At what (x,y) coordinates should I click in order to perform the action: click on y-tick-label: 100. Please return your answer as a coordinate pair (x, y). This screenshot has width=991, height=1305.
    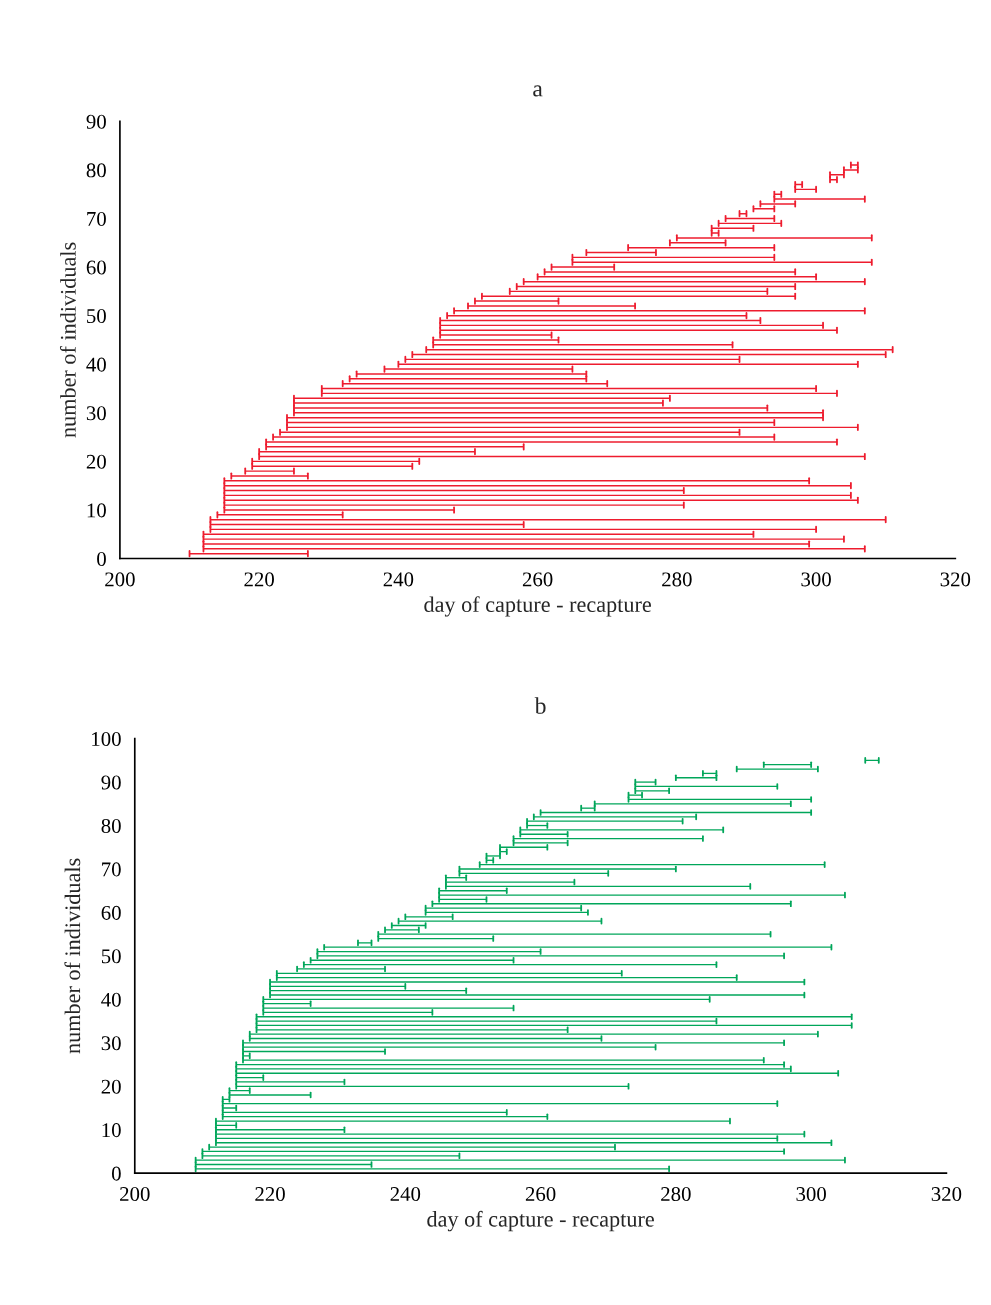
    Looking at the image, I should click on (106, 739).